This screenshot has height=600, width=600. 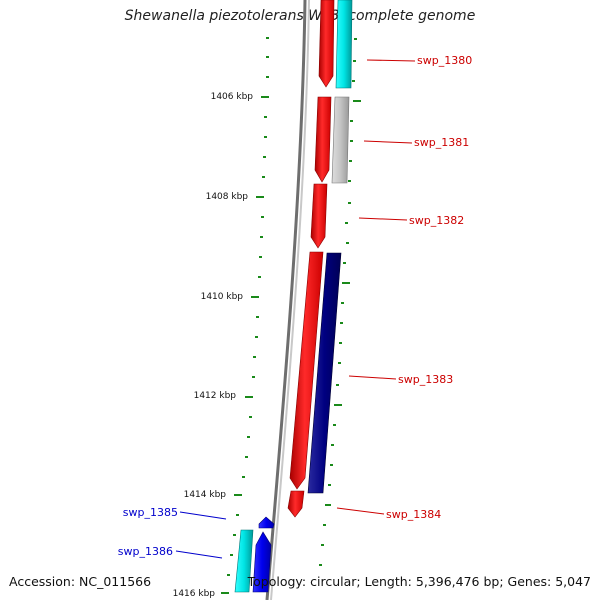 What do you see at coordinates (245, 315) in the screenshot?
I see `gc-content-inner` at bounding box center [245, 315].